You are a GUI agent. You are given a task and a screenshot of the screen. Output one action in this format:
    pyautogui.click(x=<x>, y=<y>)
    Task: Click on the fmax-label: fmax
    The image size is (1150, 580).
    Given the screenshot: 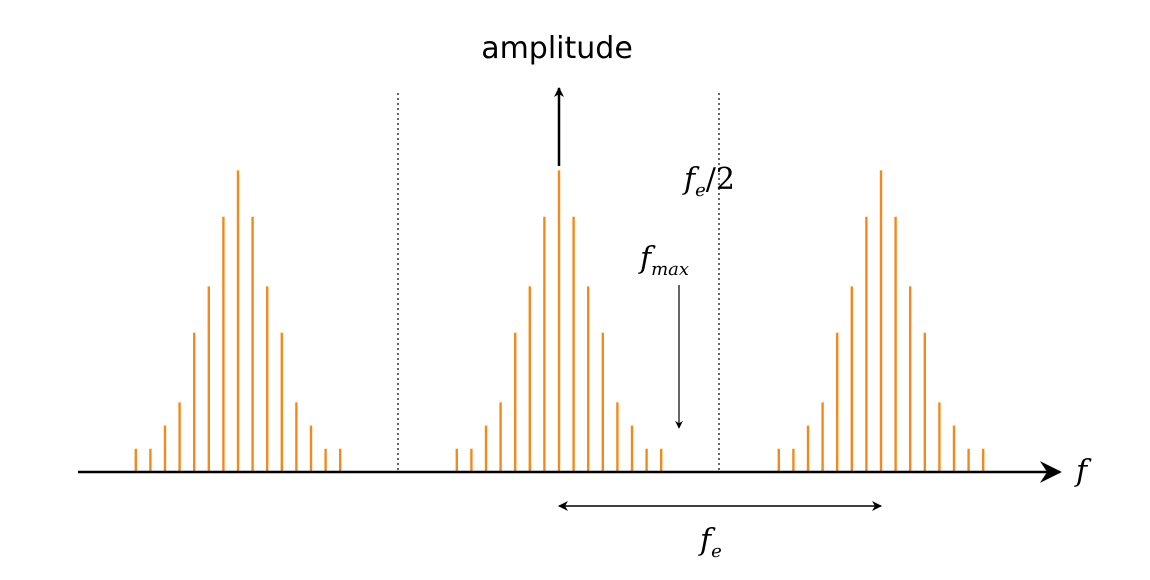 What is the action you would take?
    pyautogui.click(x=663, y=260)
    